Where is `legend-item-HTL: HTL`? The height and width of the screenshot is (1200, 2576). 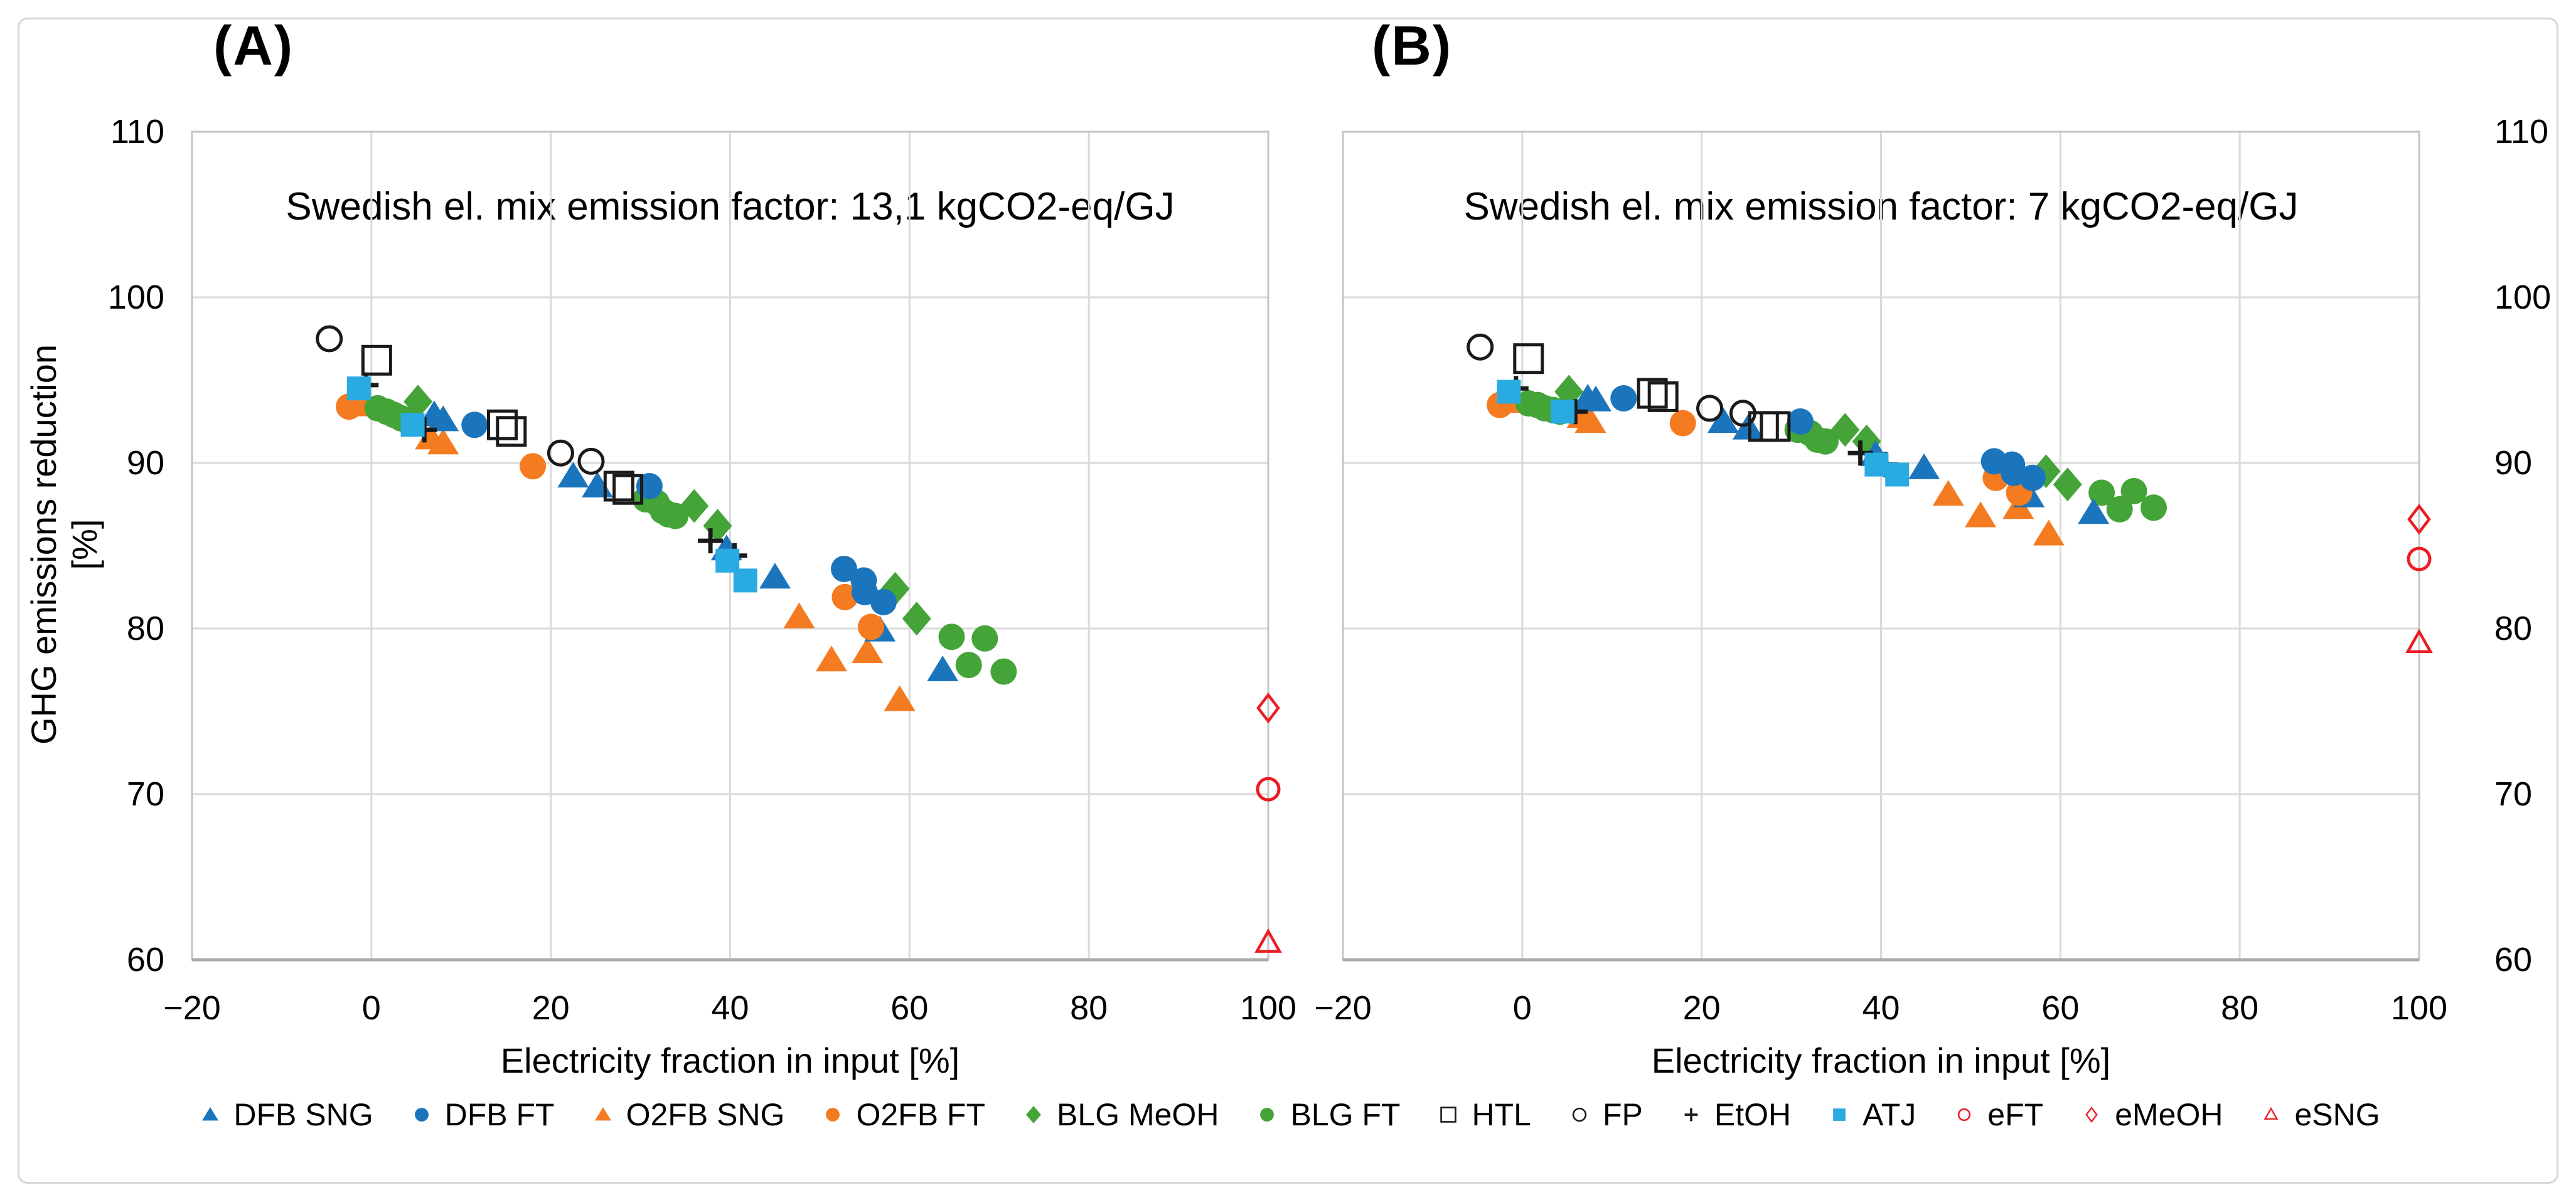 legend-item-HTL: HTL is located at coordinates (1482, 1114).